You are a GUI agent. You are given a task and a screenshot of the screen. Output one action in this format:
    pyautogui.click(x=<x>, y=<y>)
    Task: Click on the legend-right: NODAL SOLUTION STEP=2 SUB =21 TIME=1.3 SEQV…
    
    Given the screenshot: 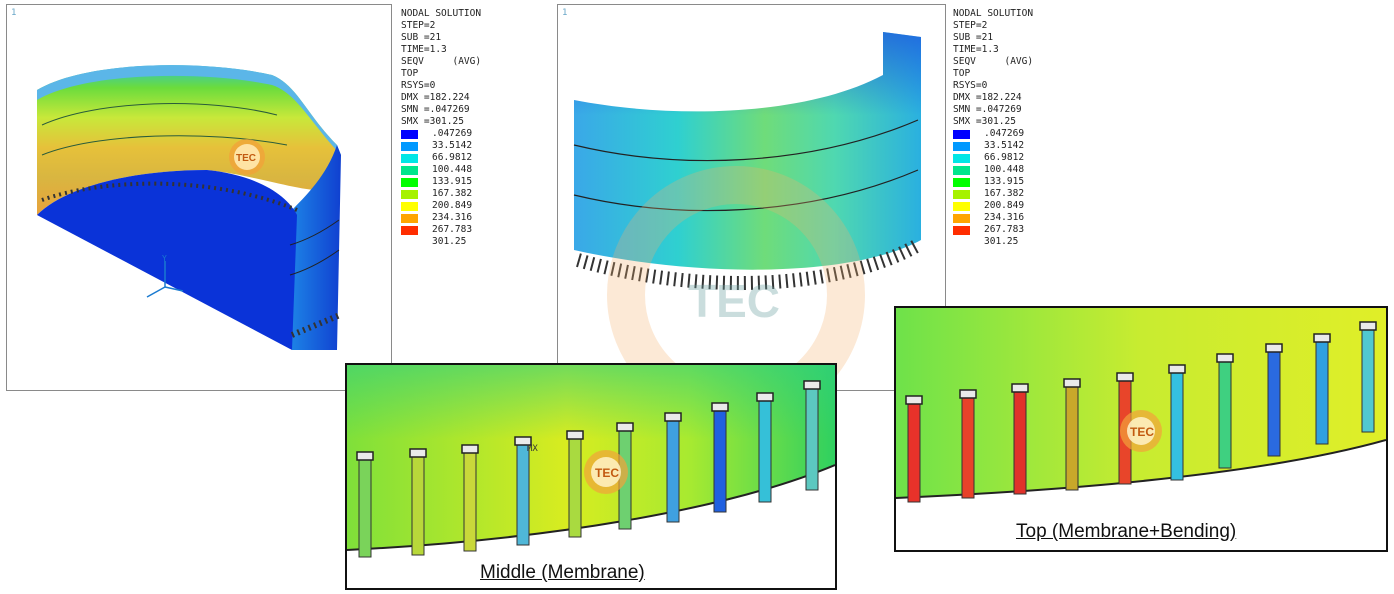 What is the action you would take?
    pyautogui.click(x=993, y=128)
    